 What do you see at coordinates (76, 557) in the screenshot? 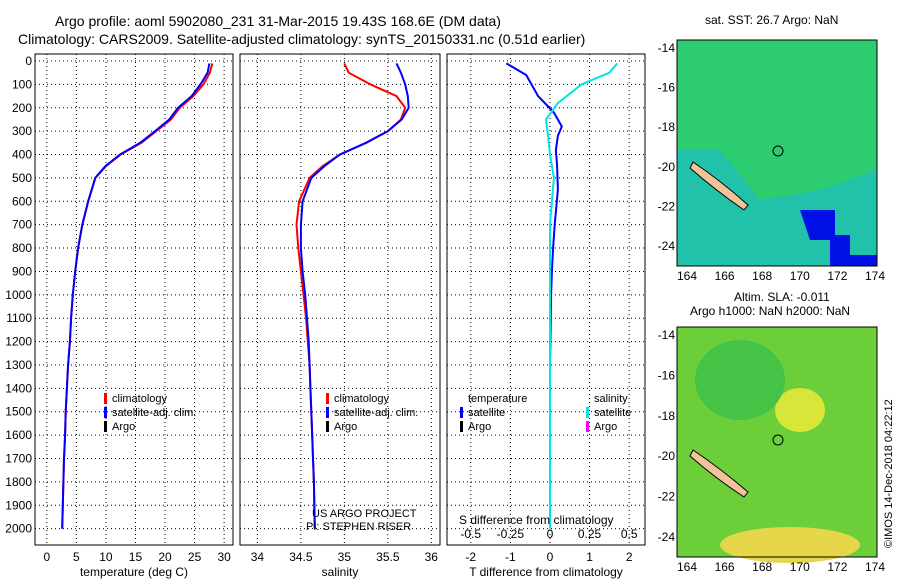
I see `x-tick-label: 5` at bounding box center [76, 557].